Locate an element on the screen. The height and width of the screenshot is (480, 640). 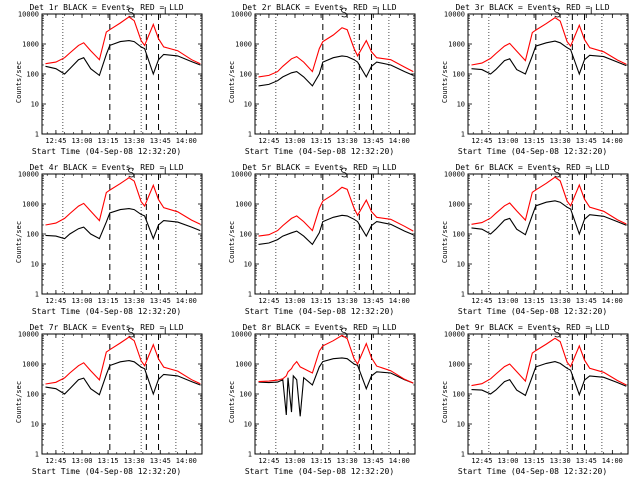
panel-title: Det 1r BLACK = Events, RED = LLD is located at coordinates (106, 7).